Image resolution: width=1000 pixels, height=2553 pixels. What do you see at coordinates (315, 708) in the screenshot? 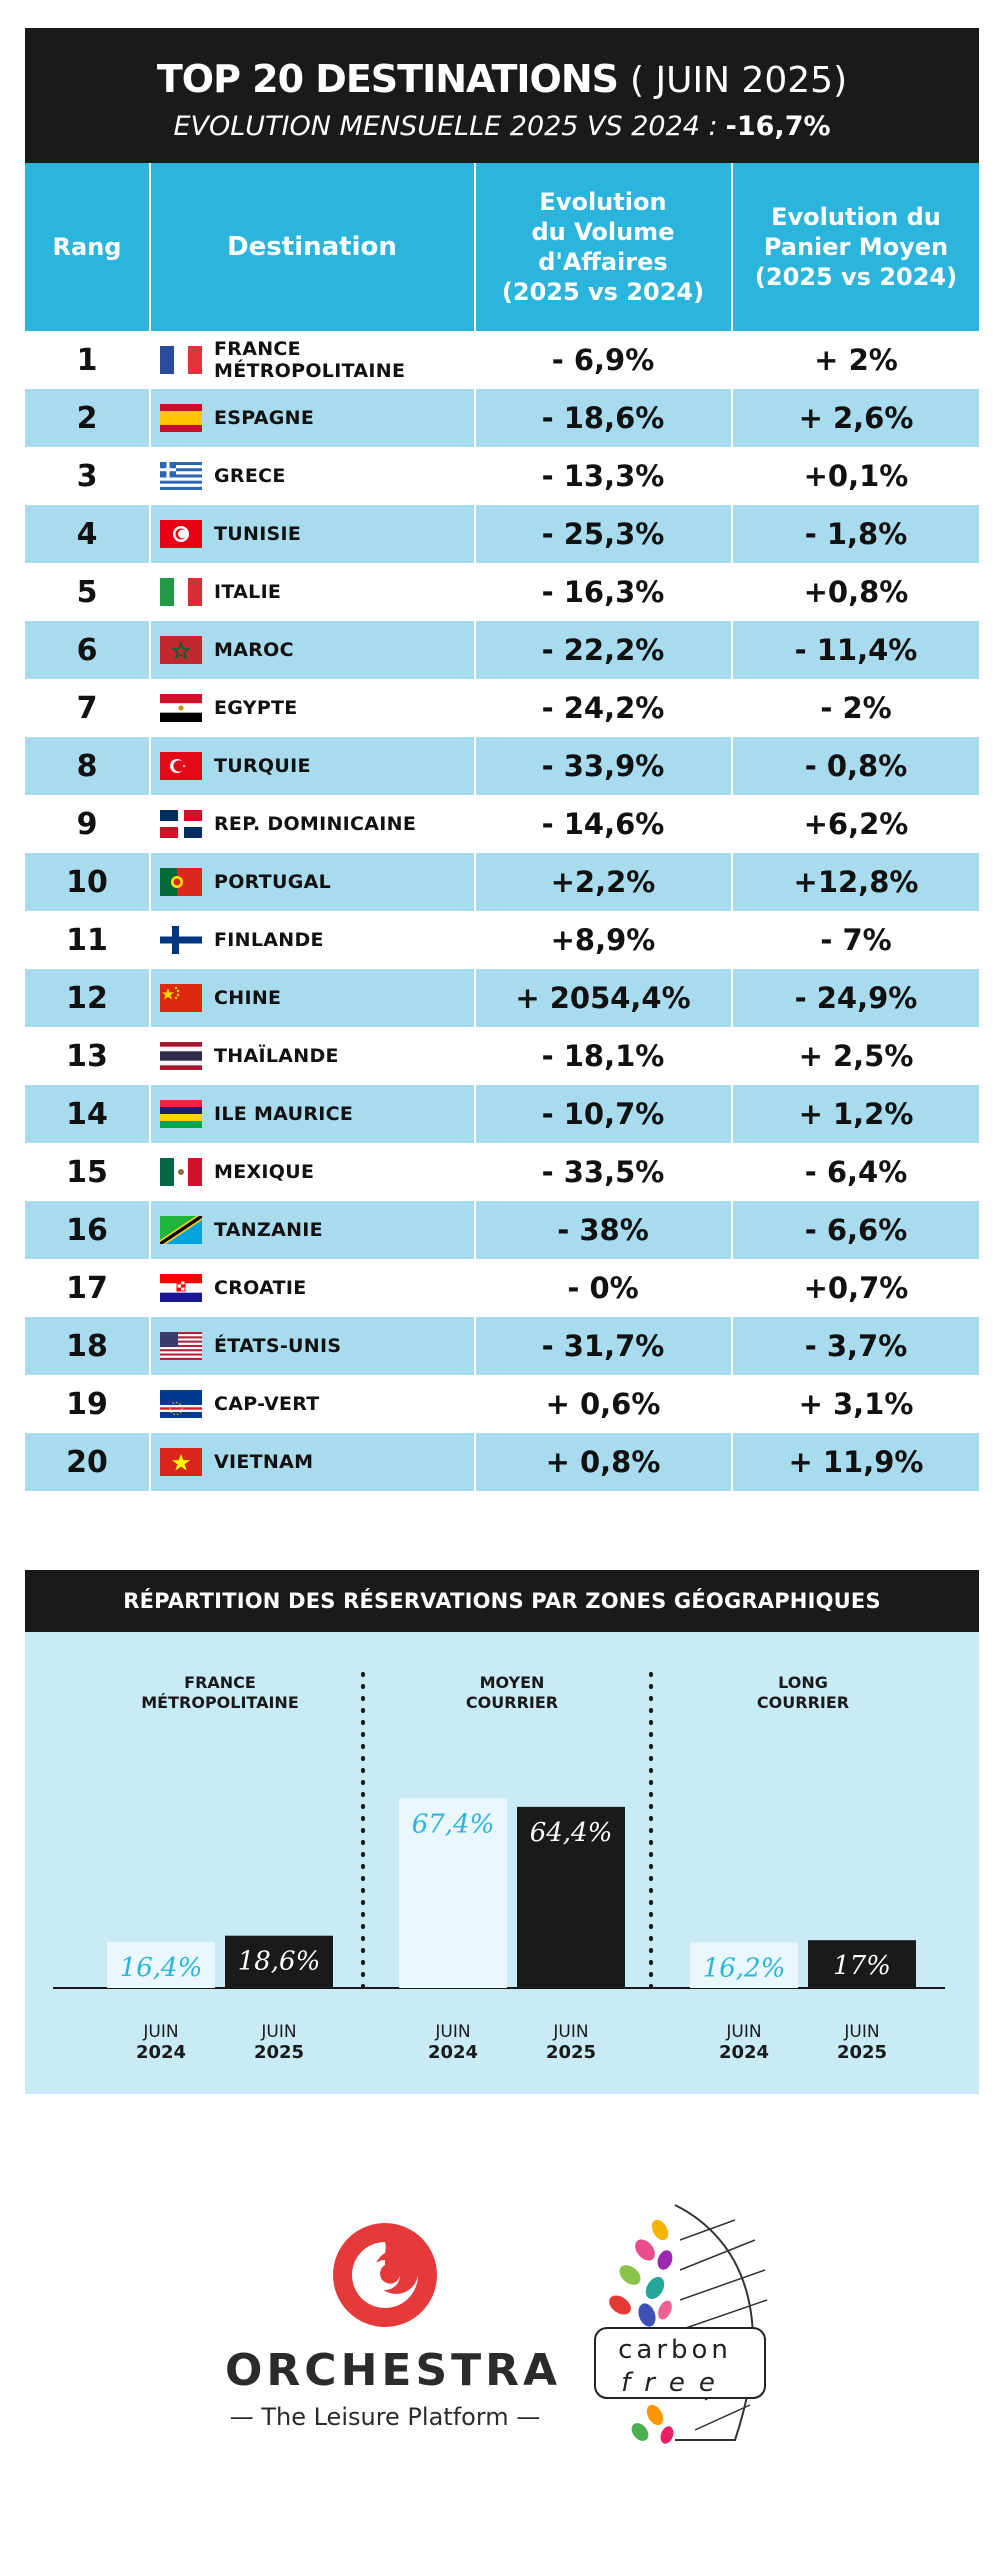
I see `destination-cell: EGYPTE` at bounding box center [315, 708].